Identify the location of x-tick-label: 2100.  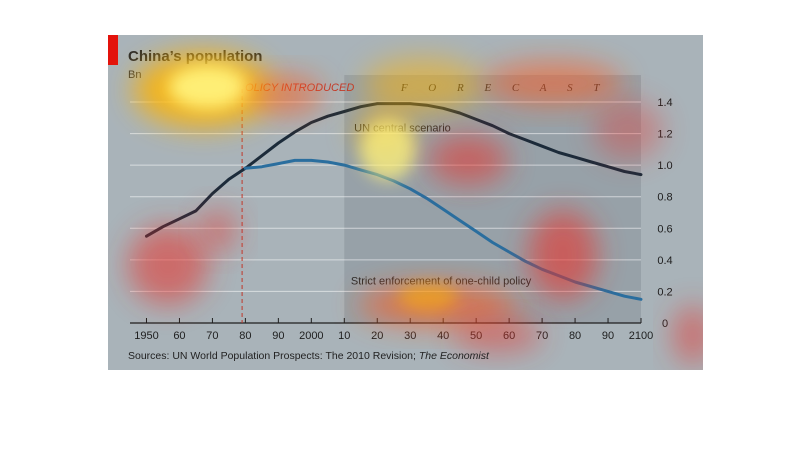
(641, 336).